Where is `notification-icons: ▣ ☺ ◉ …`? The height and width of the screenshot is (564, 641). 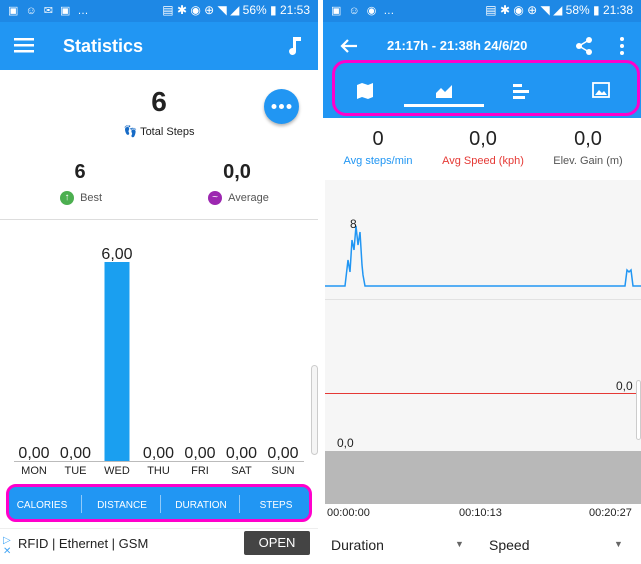
notification-icons: ▣ ☺ ◉ … is located at coordinates (364, 11).